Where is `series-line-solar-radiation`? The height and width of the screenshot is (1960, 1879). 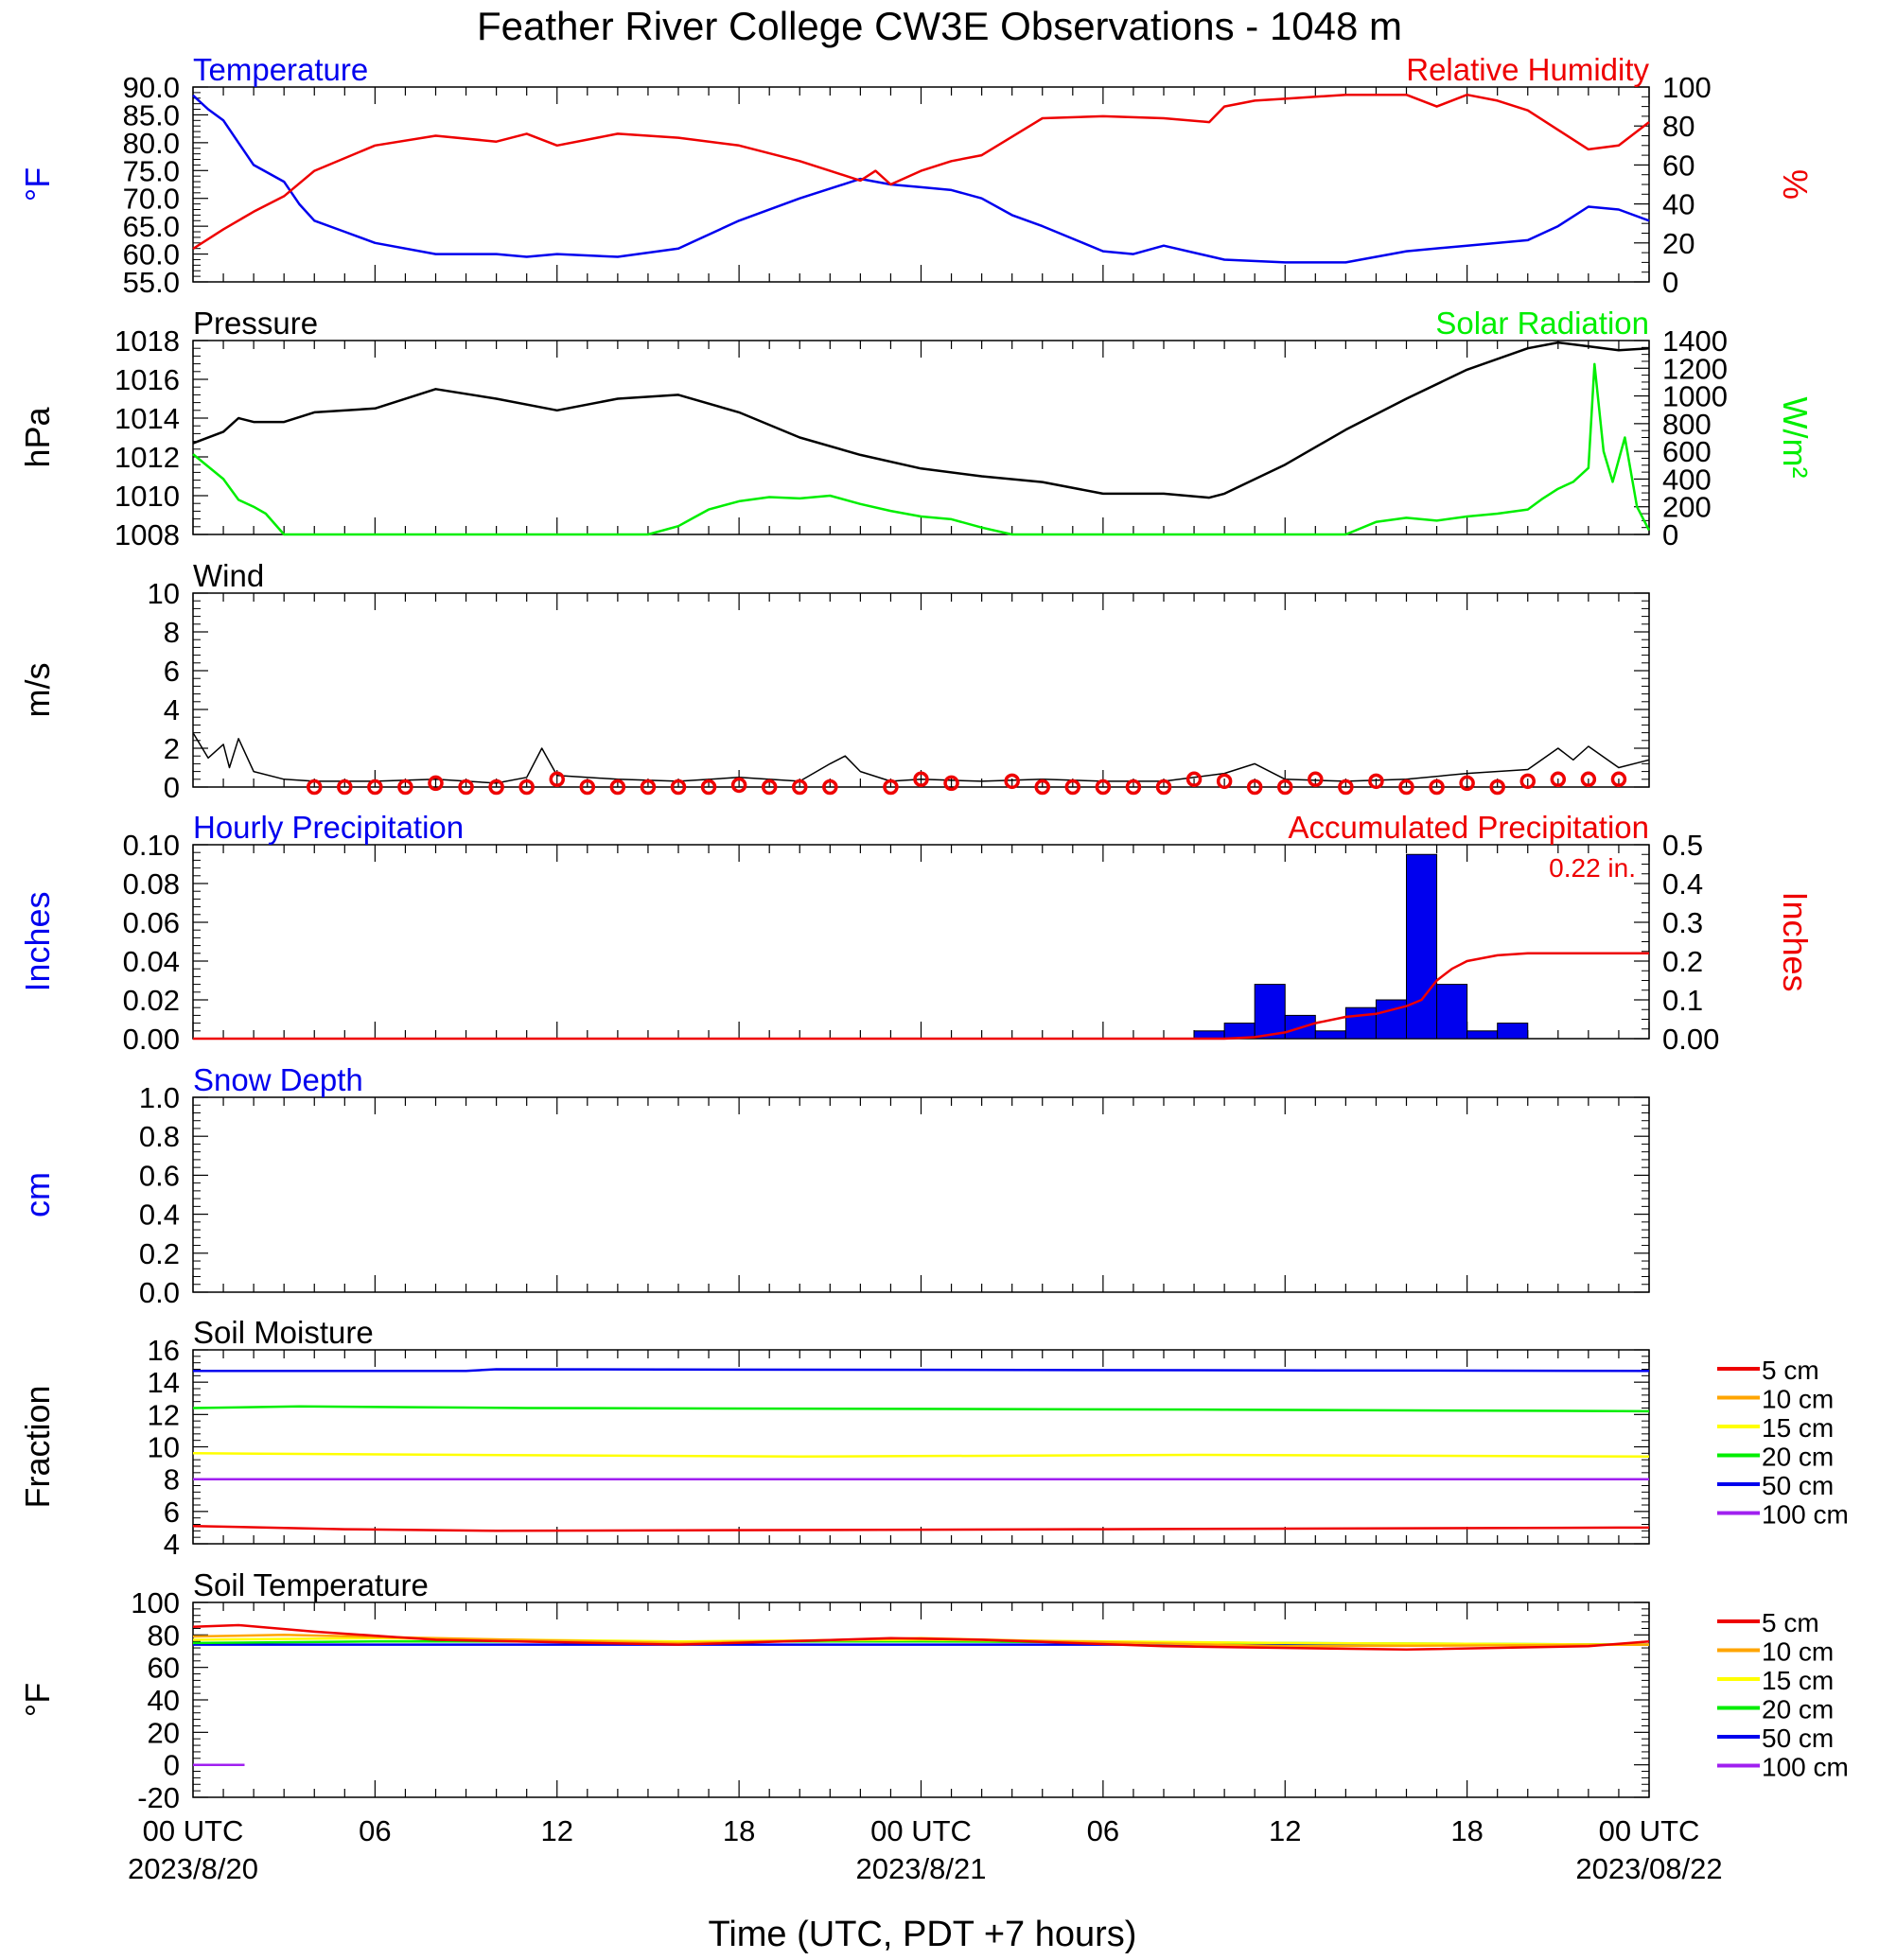 series-line-solar-radiation is located at coordinates (921, 449).